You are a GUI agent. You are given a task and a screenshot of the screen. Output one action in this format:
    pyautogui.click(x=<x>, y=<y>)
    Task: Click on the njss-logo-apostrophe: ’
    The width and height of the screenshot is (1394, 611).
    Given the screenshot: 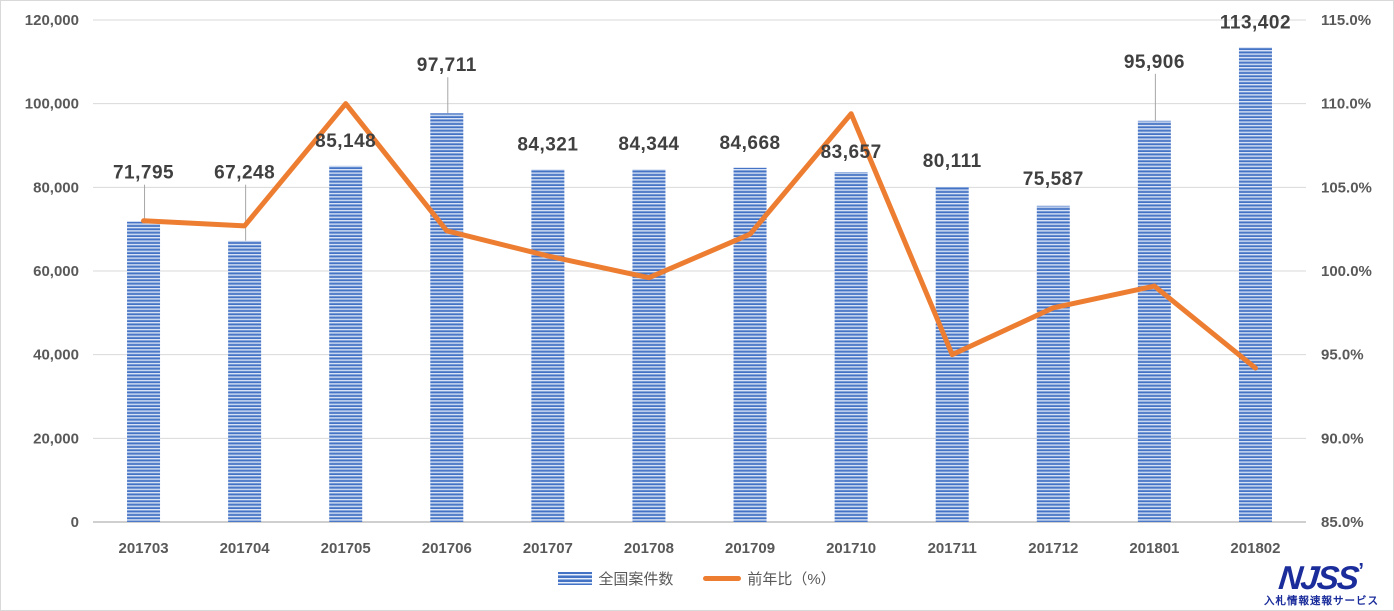 What is the action you would take?
    pyautogui.click(x=1361, y=570)
    